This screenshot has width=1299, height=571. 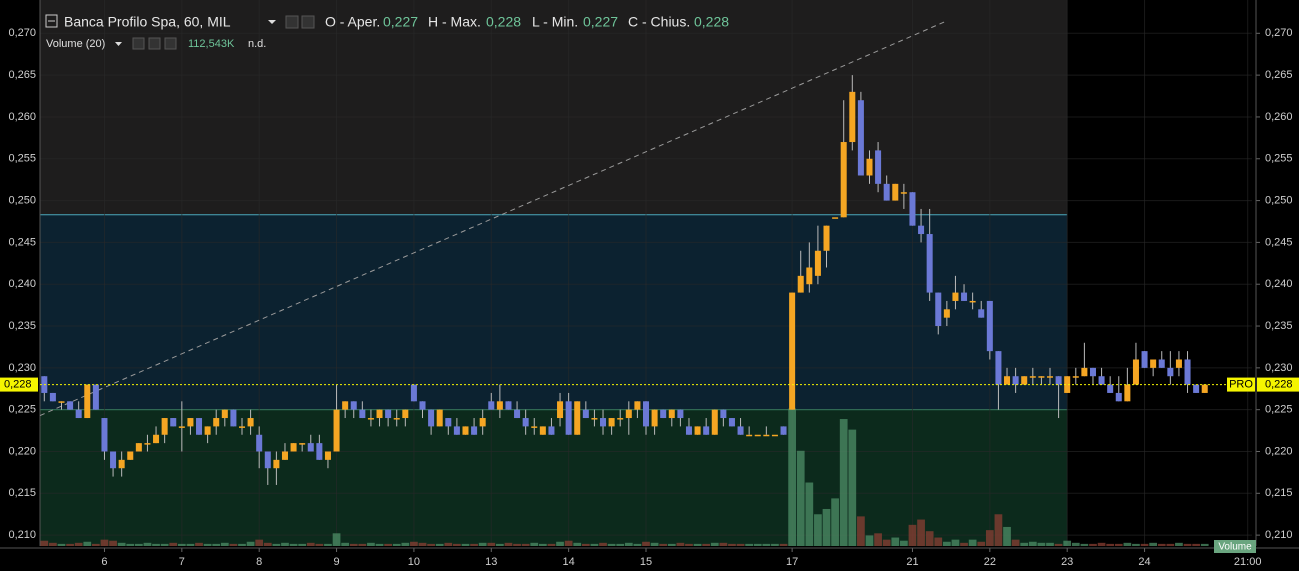 I want to click on x-tick-label: 8, so click(x=259, y=562).